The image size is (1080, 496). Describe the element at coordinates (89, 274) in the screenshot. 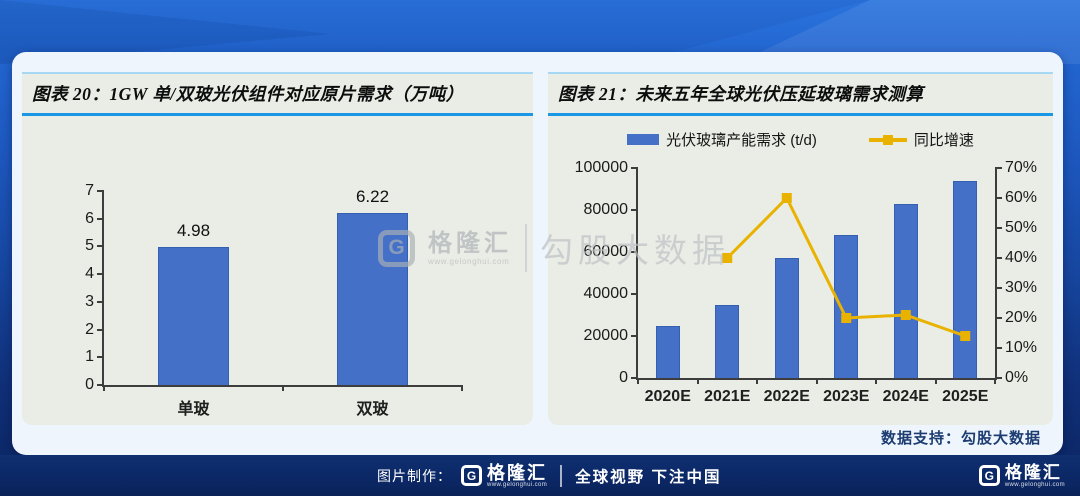

I see `y-axis-tick-label: 4` at that location.